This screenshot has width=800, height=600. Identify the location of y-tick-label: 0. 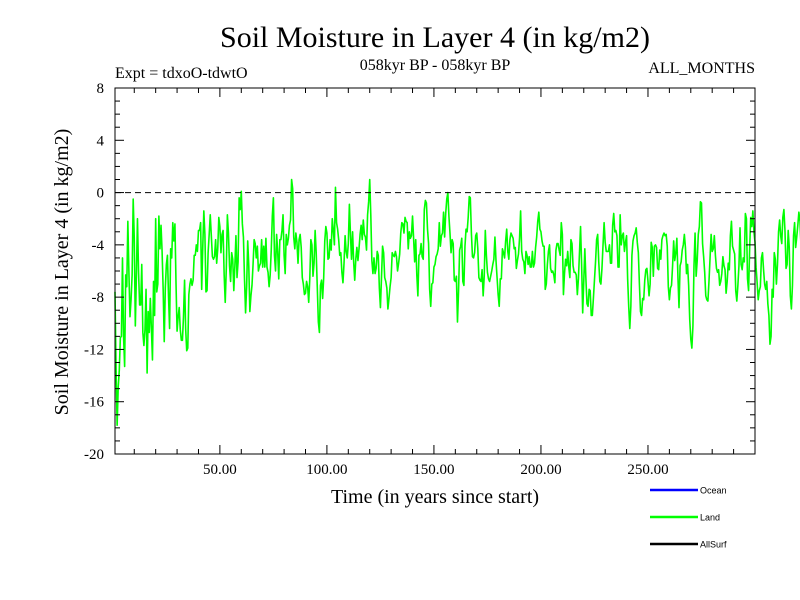
(101, 194).